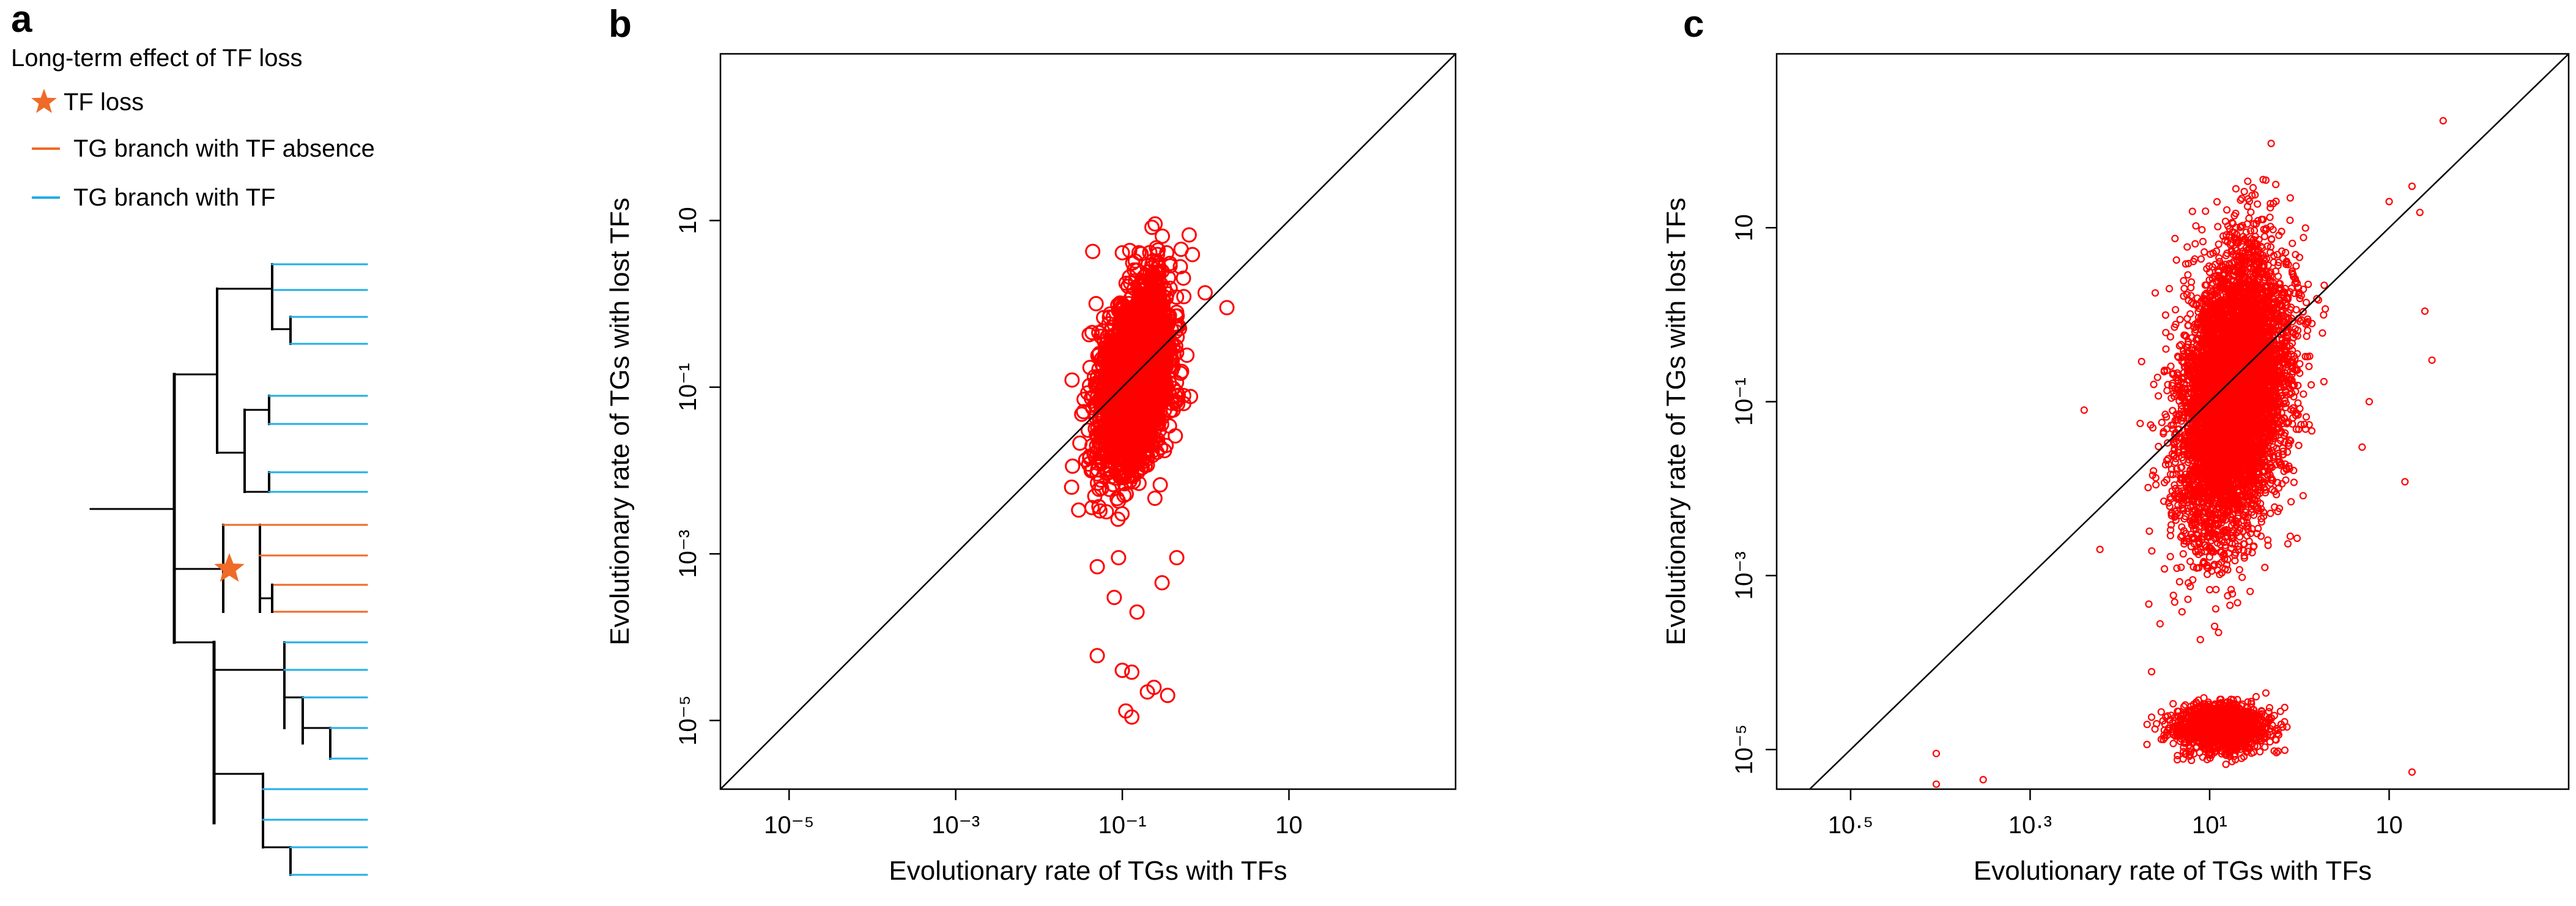 This screenshot has width=2576, height=906. Describe the element at coordinates (688, 554) in the screenshot. I see `y-tick-label: 10⁻³` at that location.